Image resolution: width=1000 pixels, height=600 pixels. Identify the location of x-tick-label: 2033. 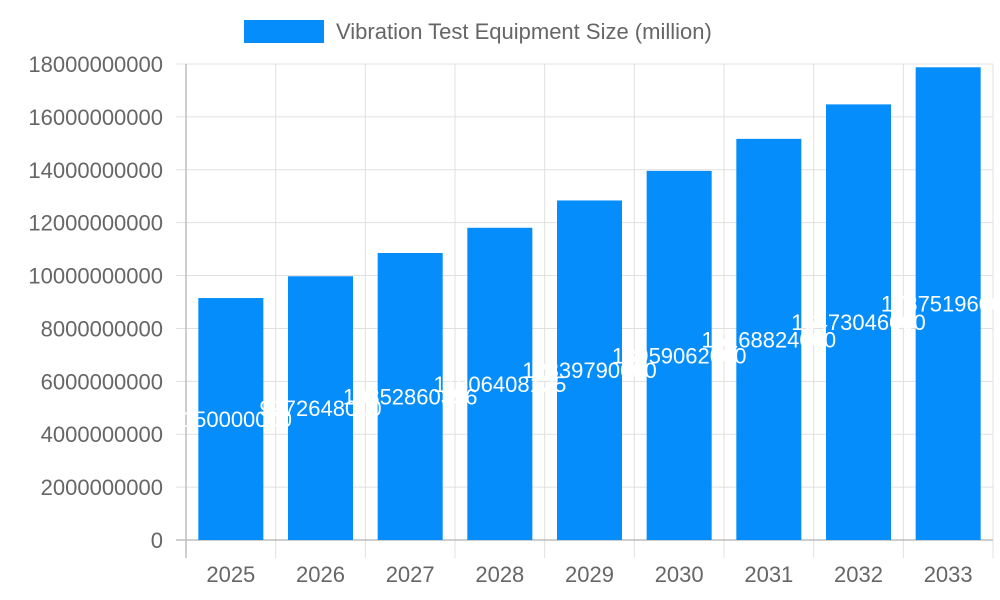
(948, 574).